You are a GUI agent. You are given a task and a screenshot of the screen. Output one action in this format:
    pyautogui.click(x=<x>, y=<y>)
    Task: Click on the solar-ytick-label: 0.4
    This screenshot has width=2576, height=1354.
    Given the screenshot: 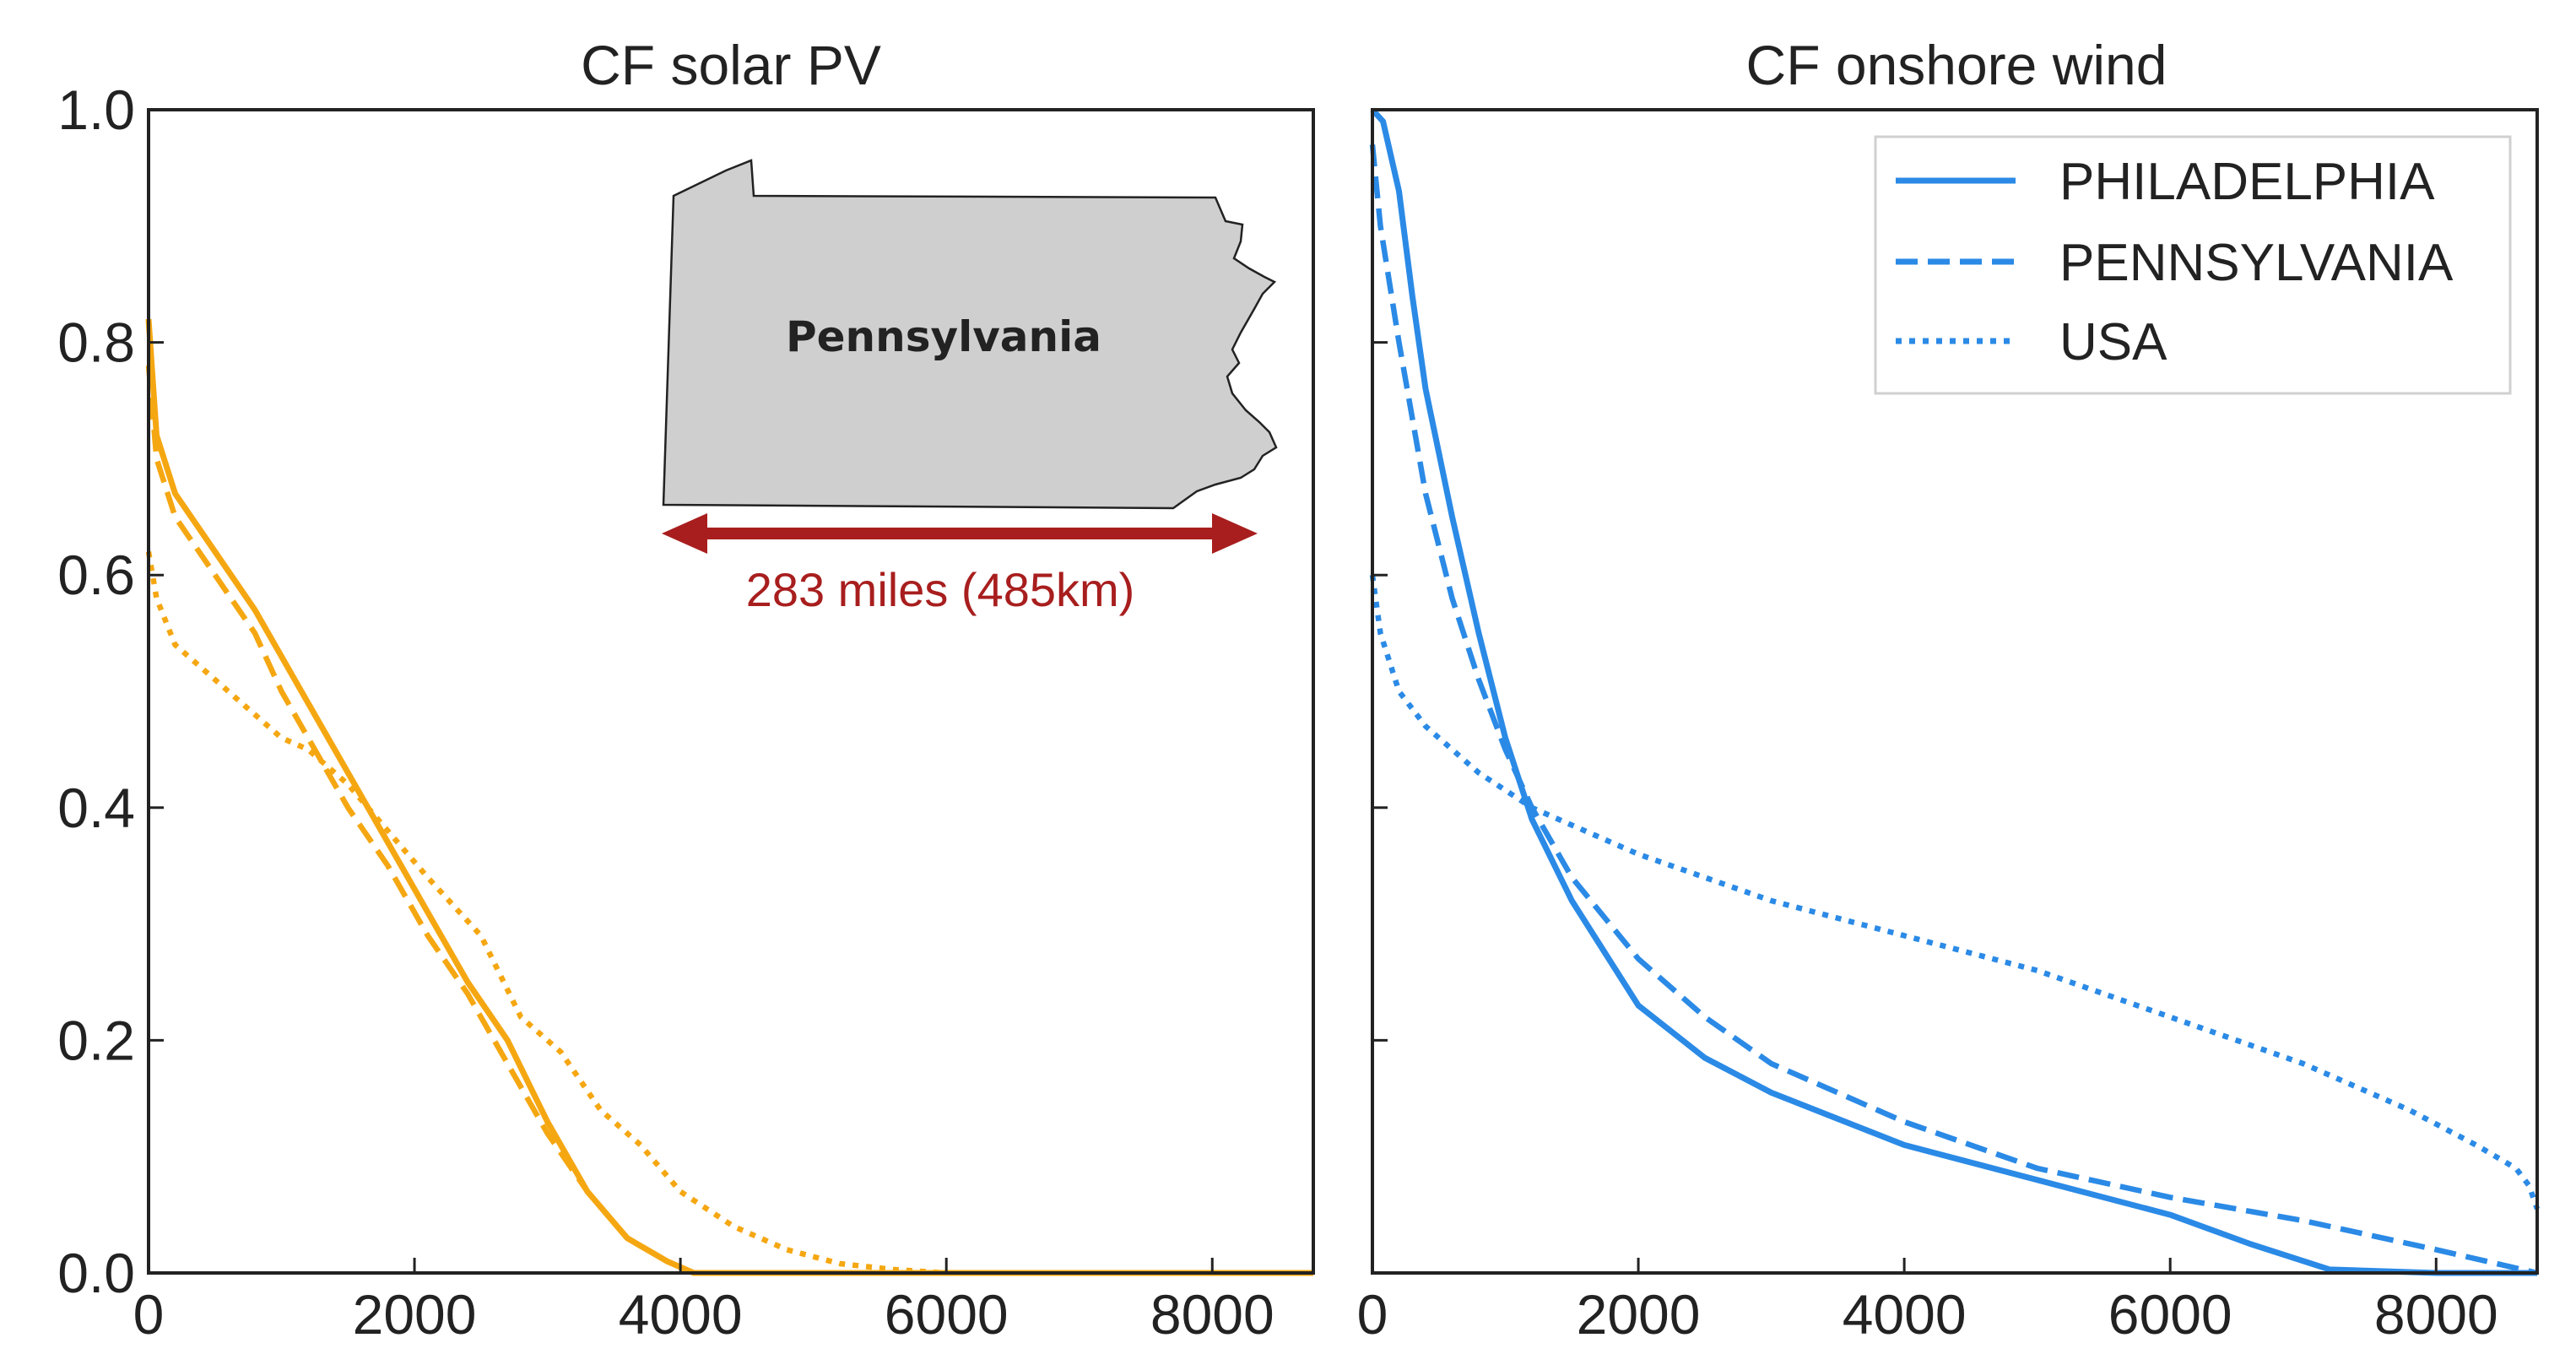 What is the action you would take?
    pyautogui.click(x=96, y=808)
    